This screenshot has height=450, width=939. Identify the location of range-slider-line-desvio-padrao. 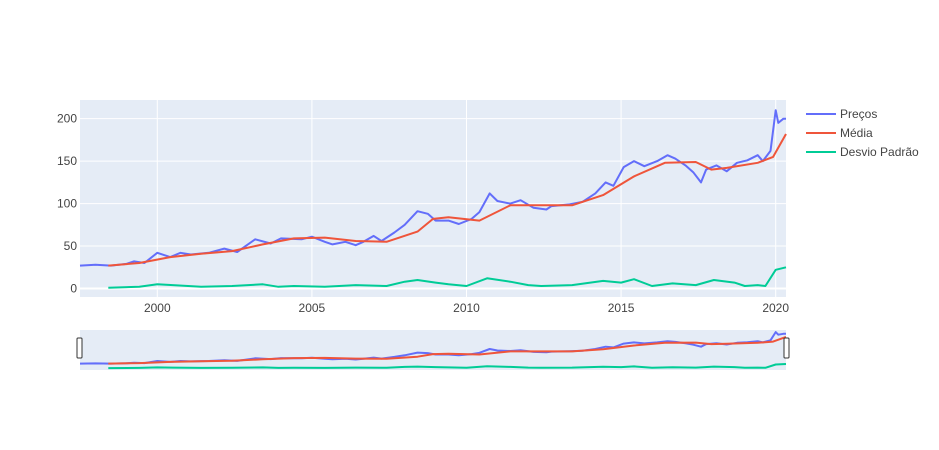
(447, 366).